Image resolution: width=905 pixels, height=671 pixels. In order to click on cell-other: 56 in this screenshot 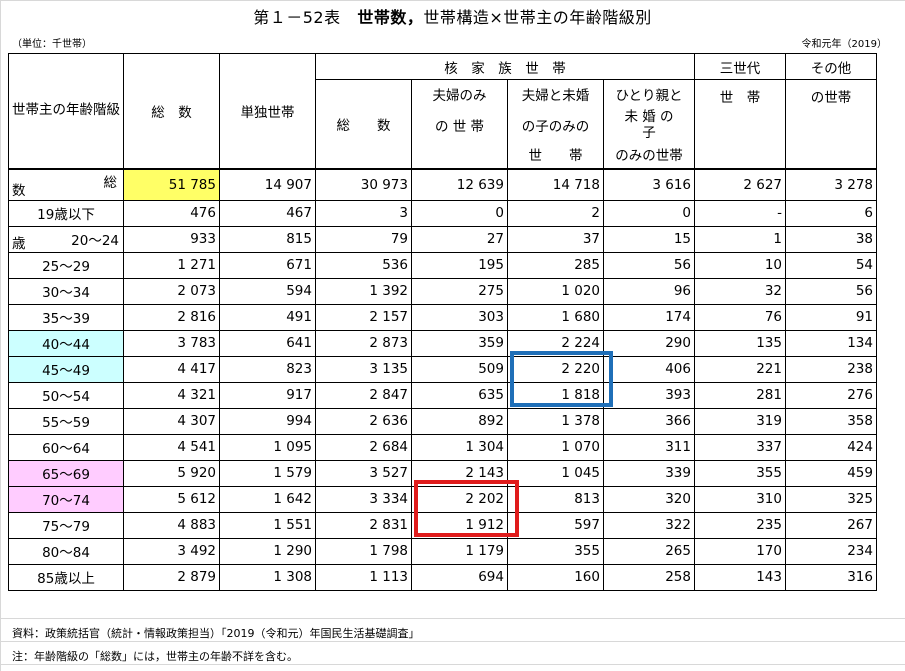, I will do `click(831, 291)`.